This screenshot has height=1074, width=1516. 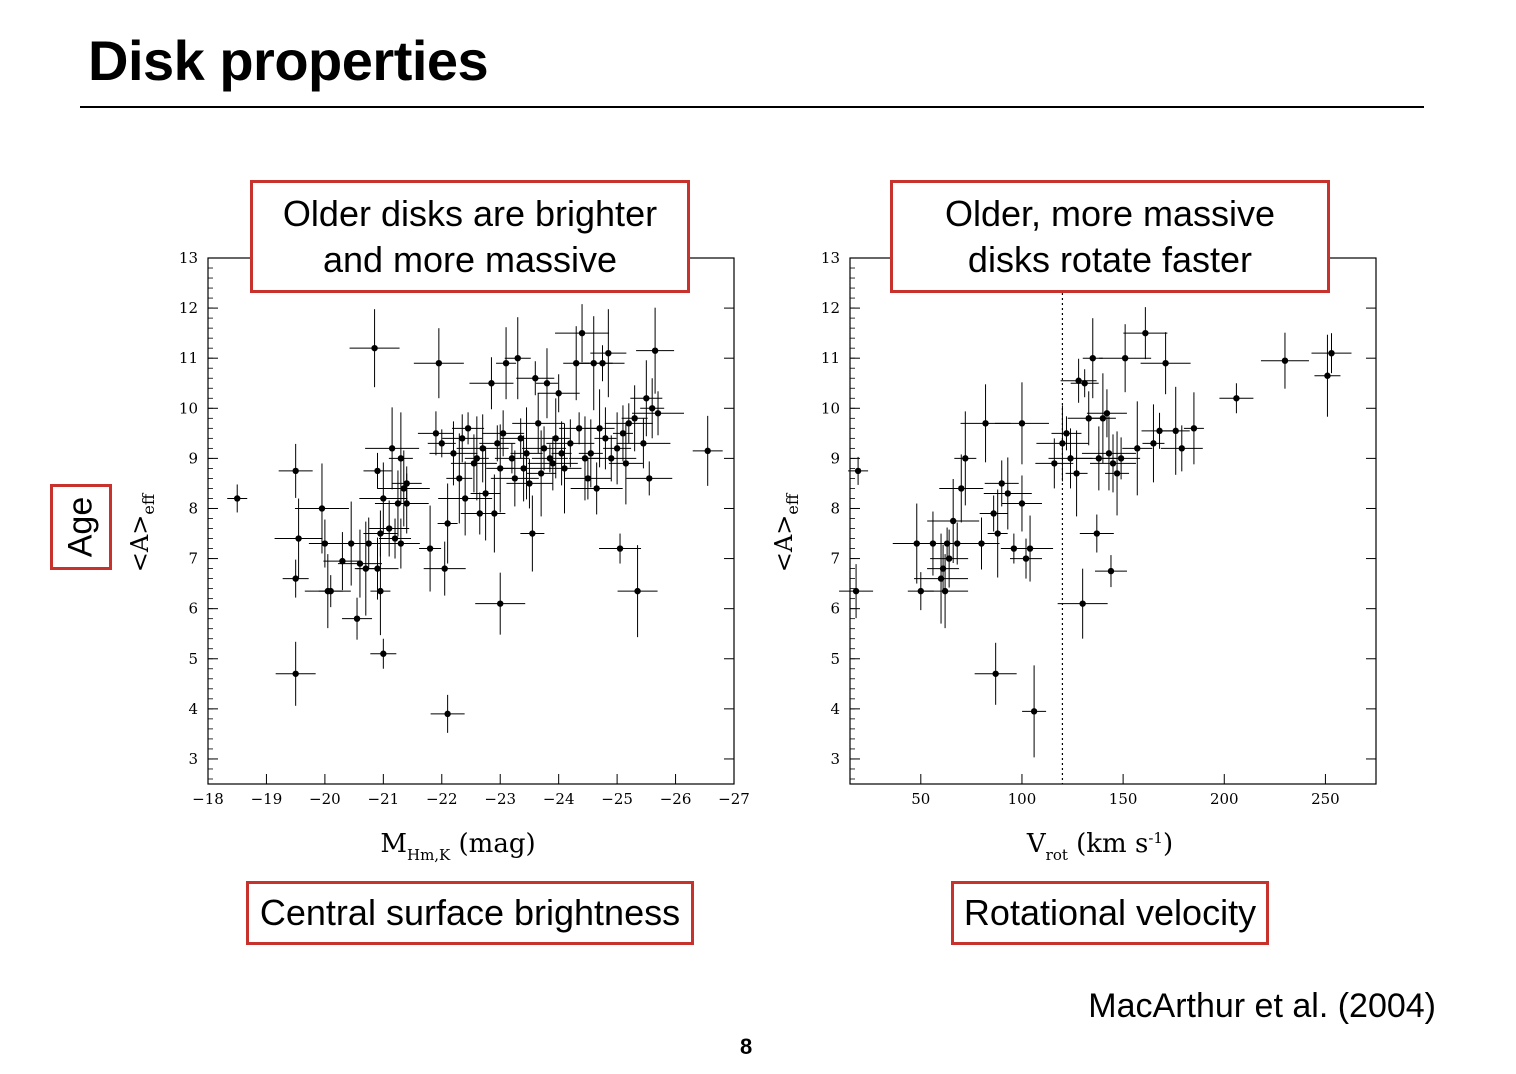 What do you see at coordinates (1110, 259) in the screenshot?
I see `right-top-callout-line2: disks rotate faster` at bounding box center [1110, 259].